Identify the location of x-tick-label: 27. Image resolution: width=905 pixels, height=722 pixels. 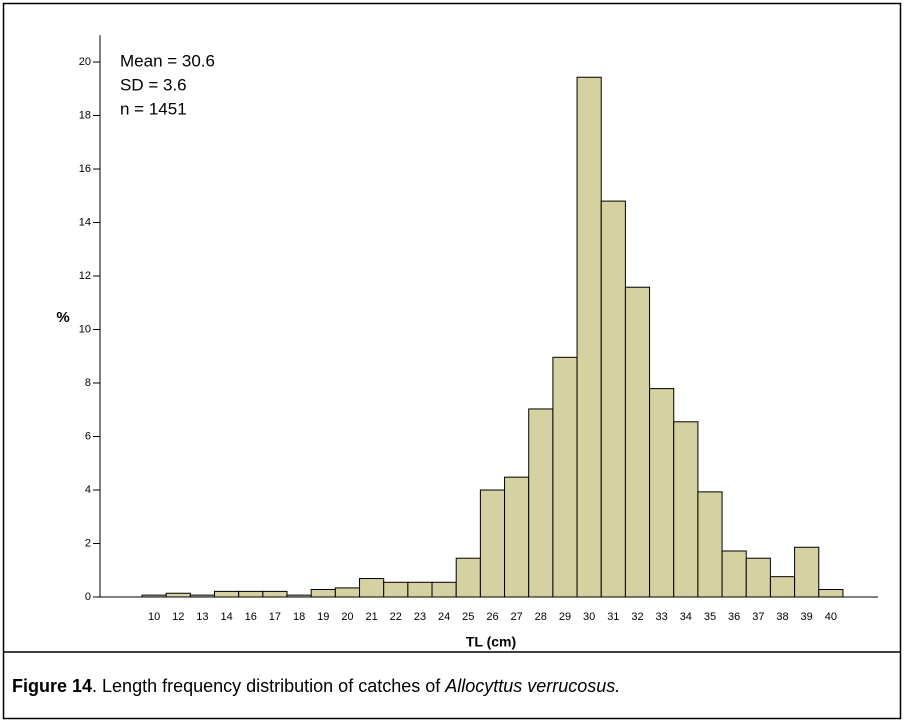
(517, 617).